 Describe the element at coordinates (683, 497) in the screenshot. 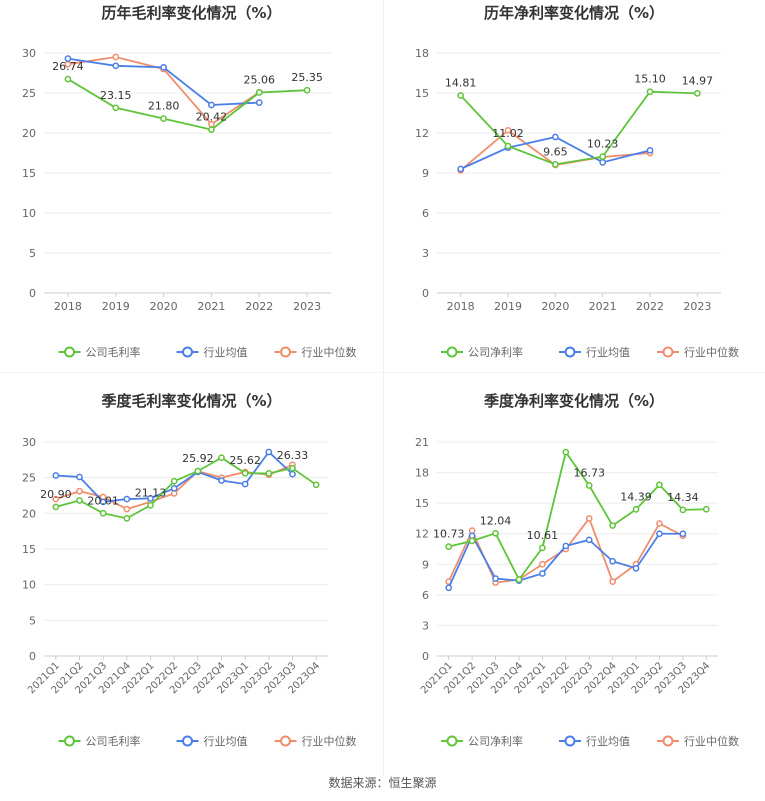

I see `data-label: 14.34` at that location.